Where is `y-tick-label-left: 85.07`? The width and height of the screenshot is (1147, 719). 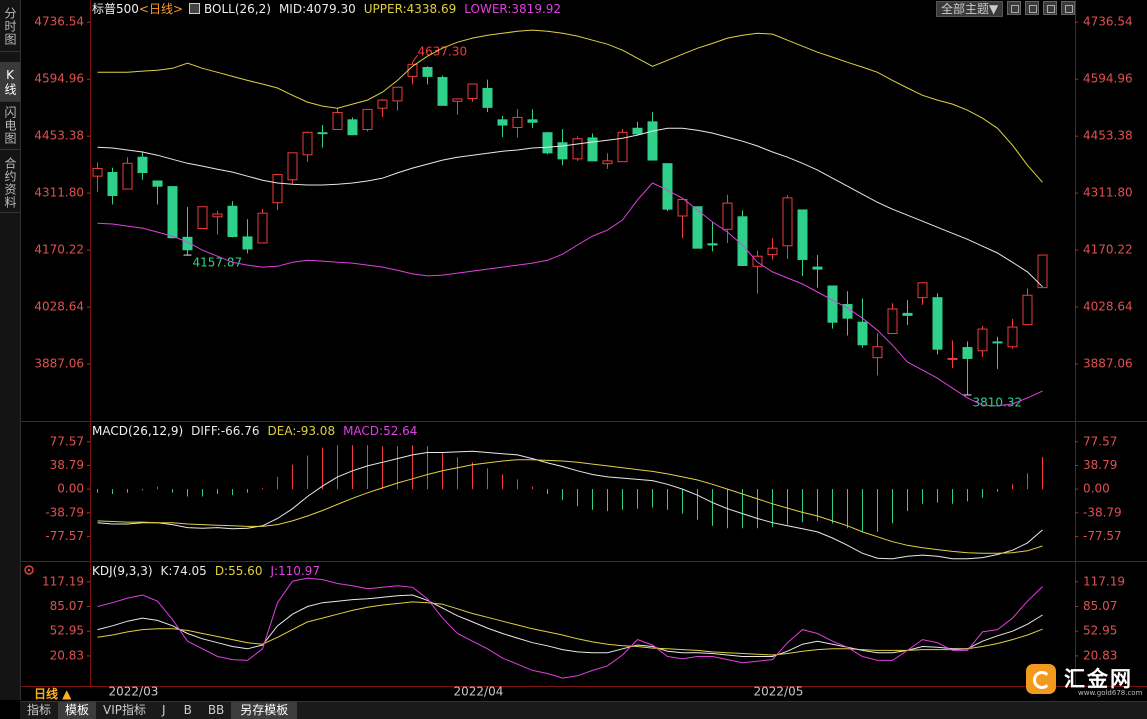
y-tick-label-left: 85.07 is located at coordinates (67, 606).